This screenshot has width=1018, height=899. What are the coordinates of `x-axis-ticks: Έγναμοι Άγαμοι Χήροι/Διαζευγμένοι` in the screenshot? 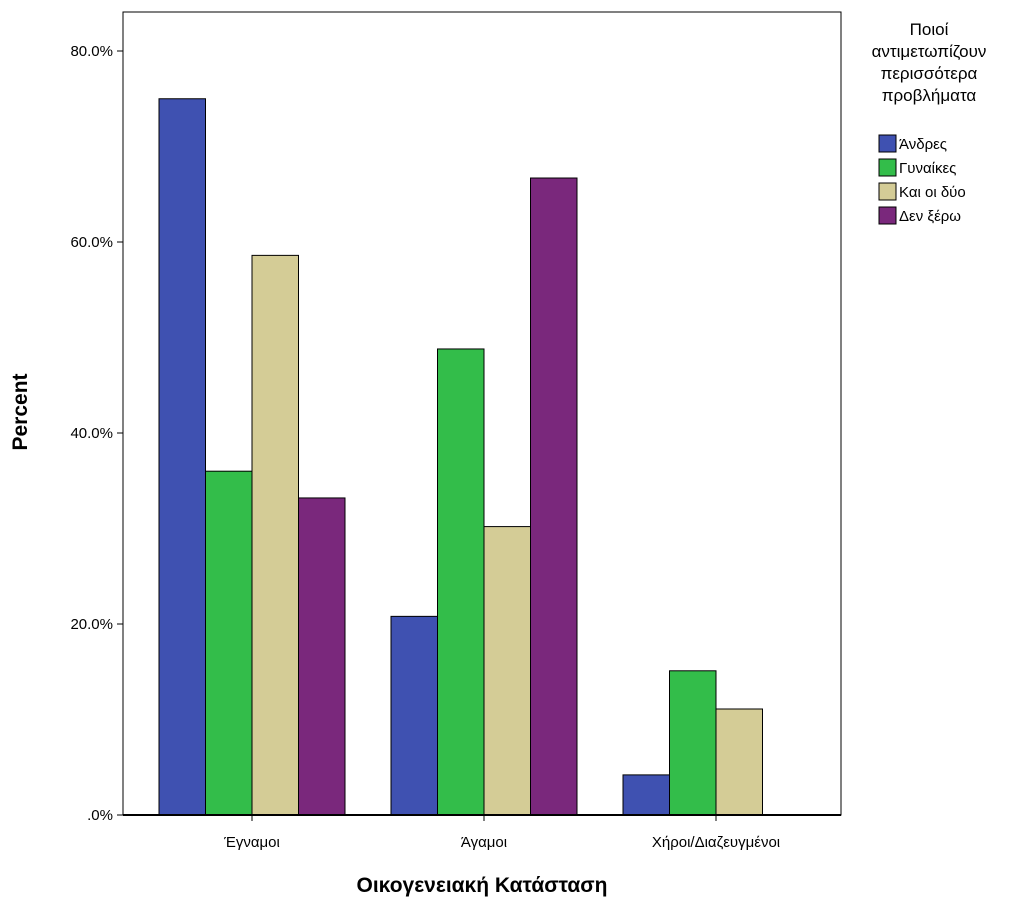 It's located at (501, 833).